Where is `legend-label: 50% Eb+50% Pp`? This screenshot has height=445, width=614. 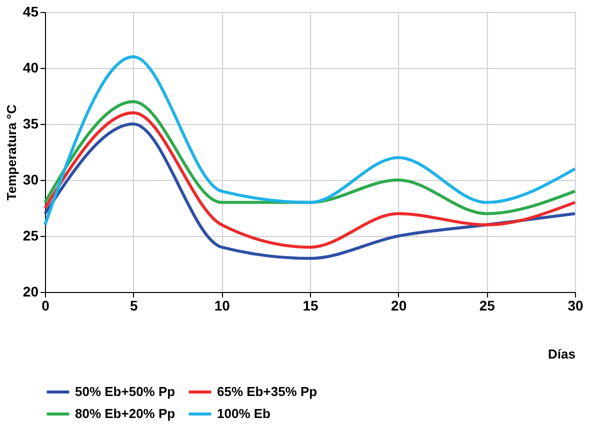 legend-label: 50% Eb+50% Pp is located at coordinates (125, 391).